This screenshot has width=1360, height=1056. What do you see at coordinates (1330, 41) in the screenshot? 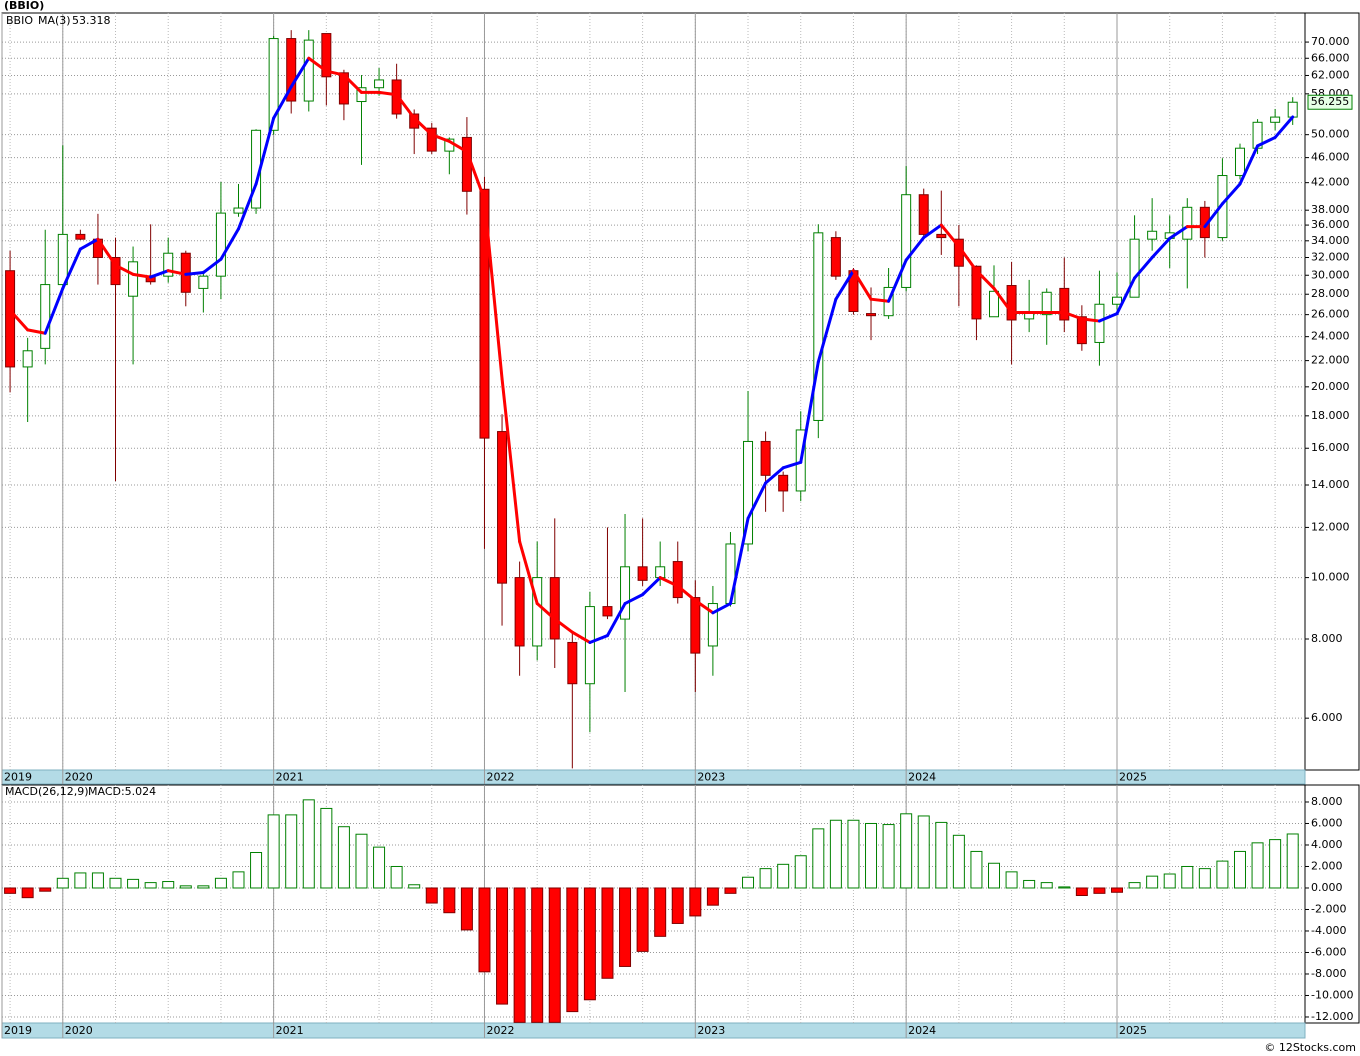
I see `y-tick-label: 70.000` at bounding box center [1330, 41].